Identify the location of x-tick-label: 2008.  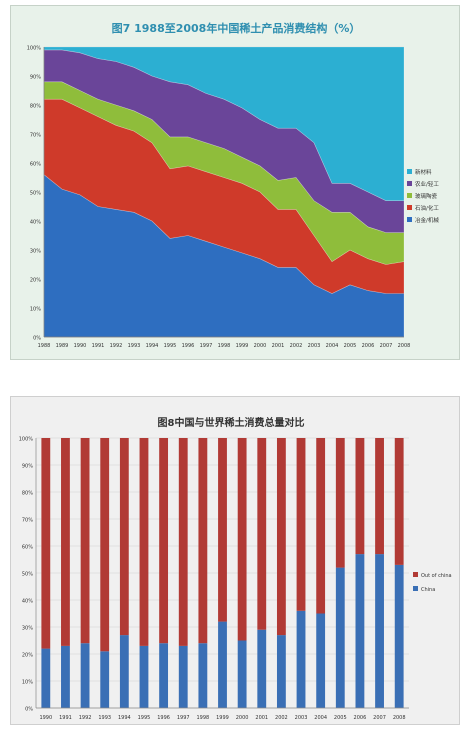
(404, 346).